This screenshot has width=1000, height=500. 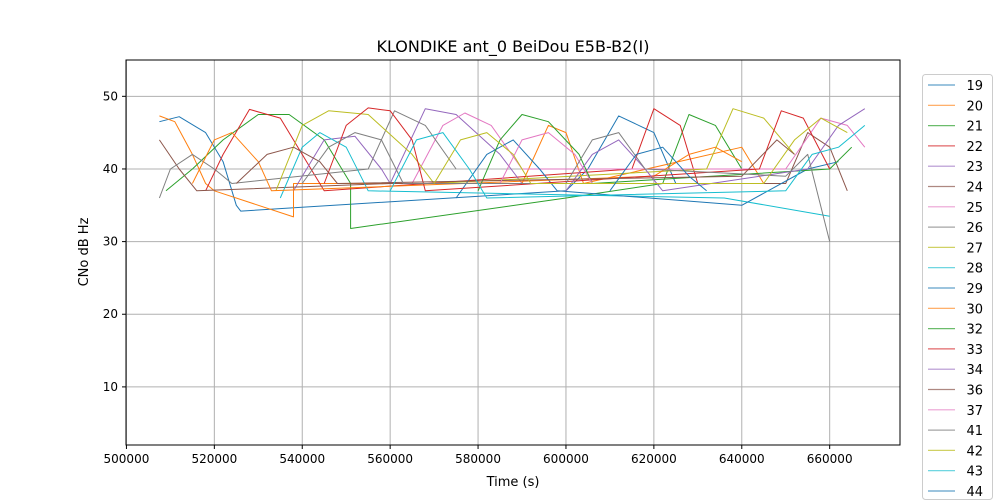 I want to click on legend-label-23: 23, so click(x=974, y=167).